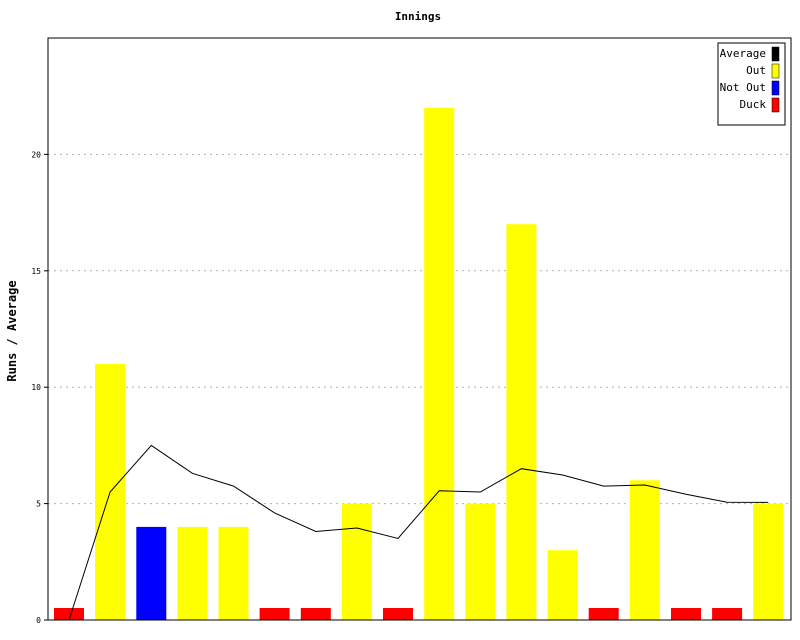 This screenshot has height=640, width=800. I want to click on y-axis-ticks: 0 5 10 15 20, so click(39, 387).